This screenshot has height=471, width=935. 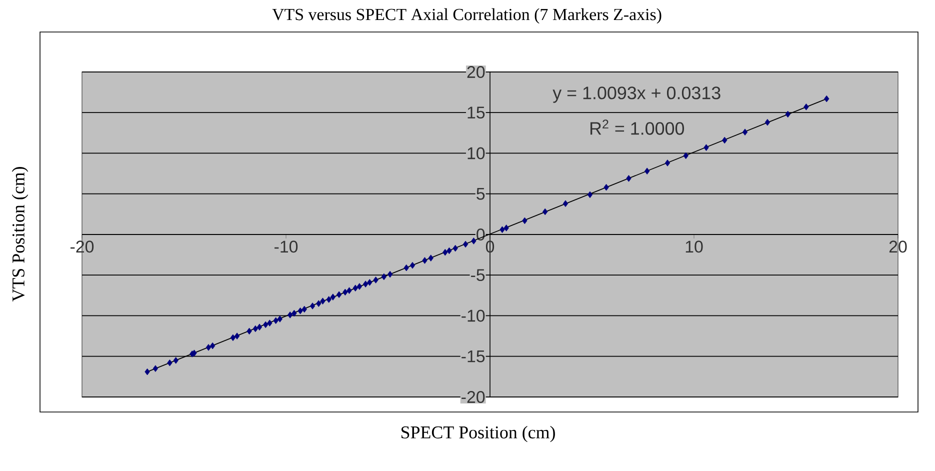 I want to click on y-tick-label: -15, so click(x=473, y=356).